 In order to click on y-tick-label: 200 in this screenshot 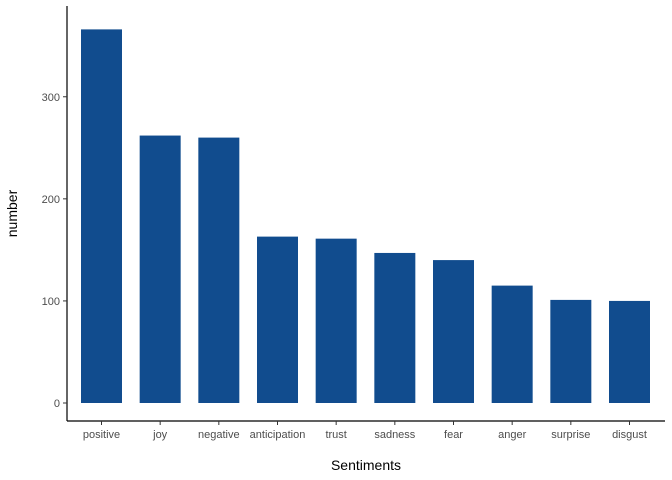, I will do `click(51, 200)`.